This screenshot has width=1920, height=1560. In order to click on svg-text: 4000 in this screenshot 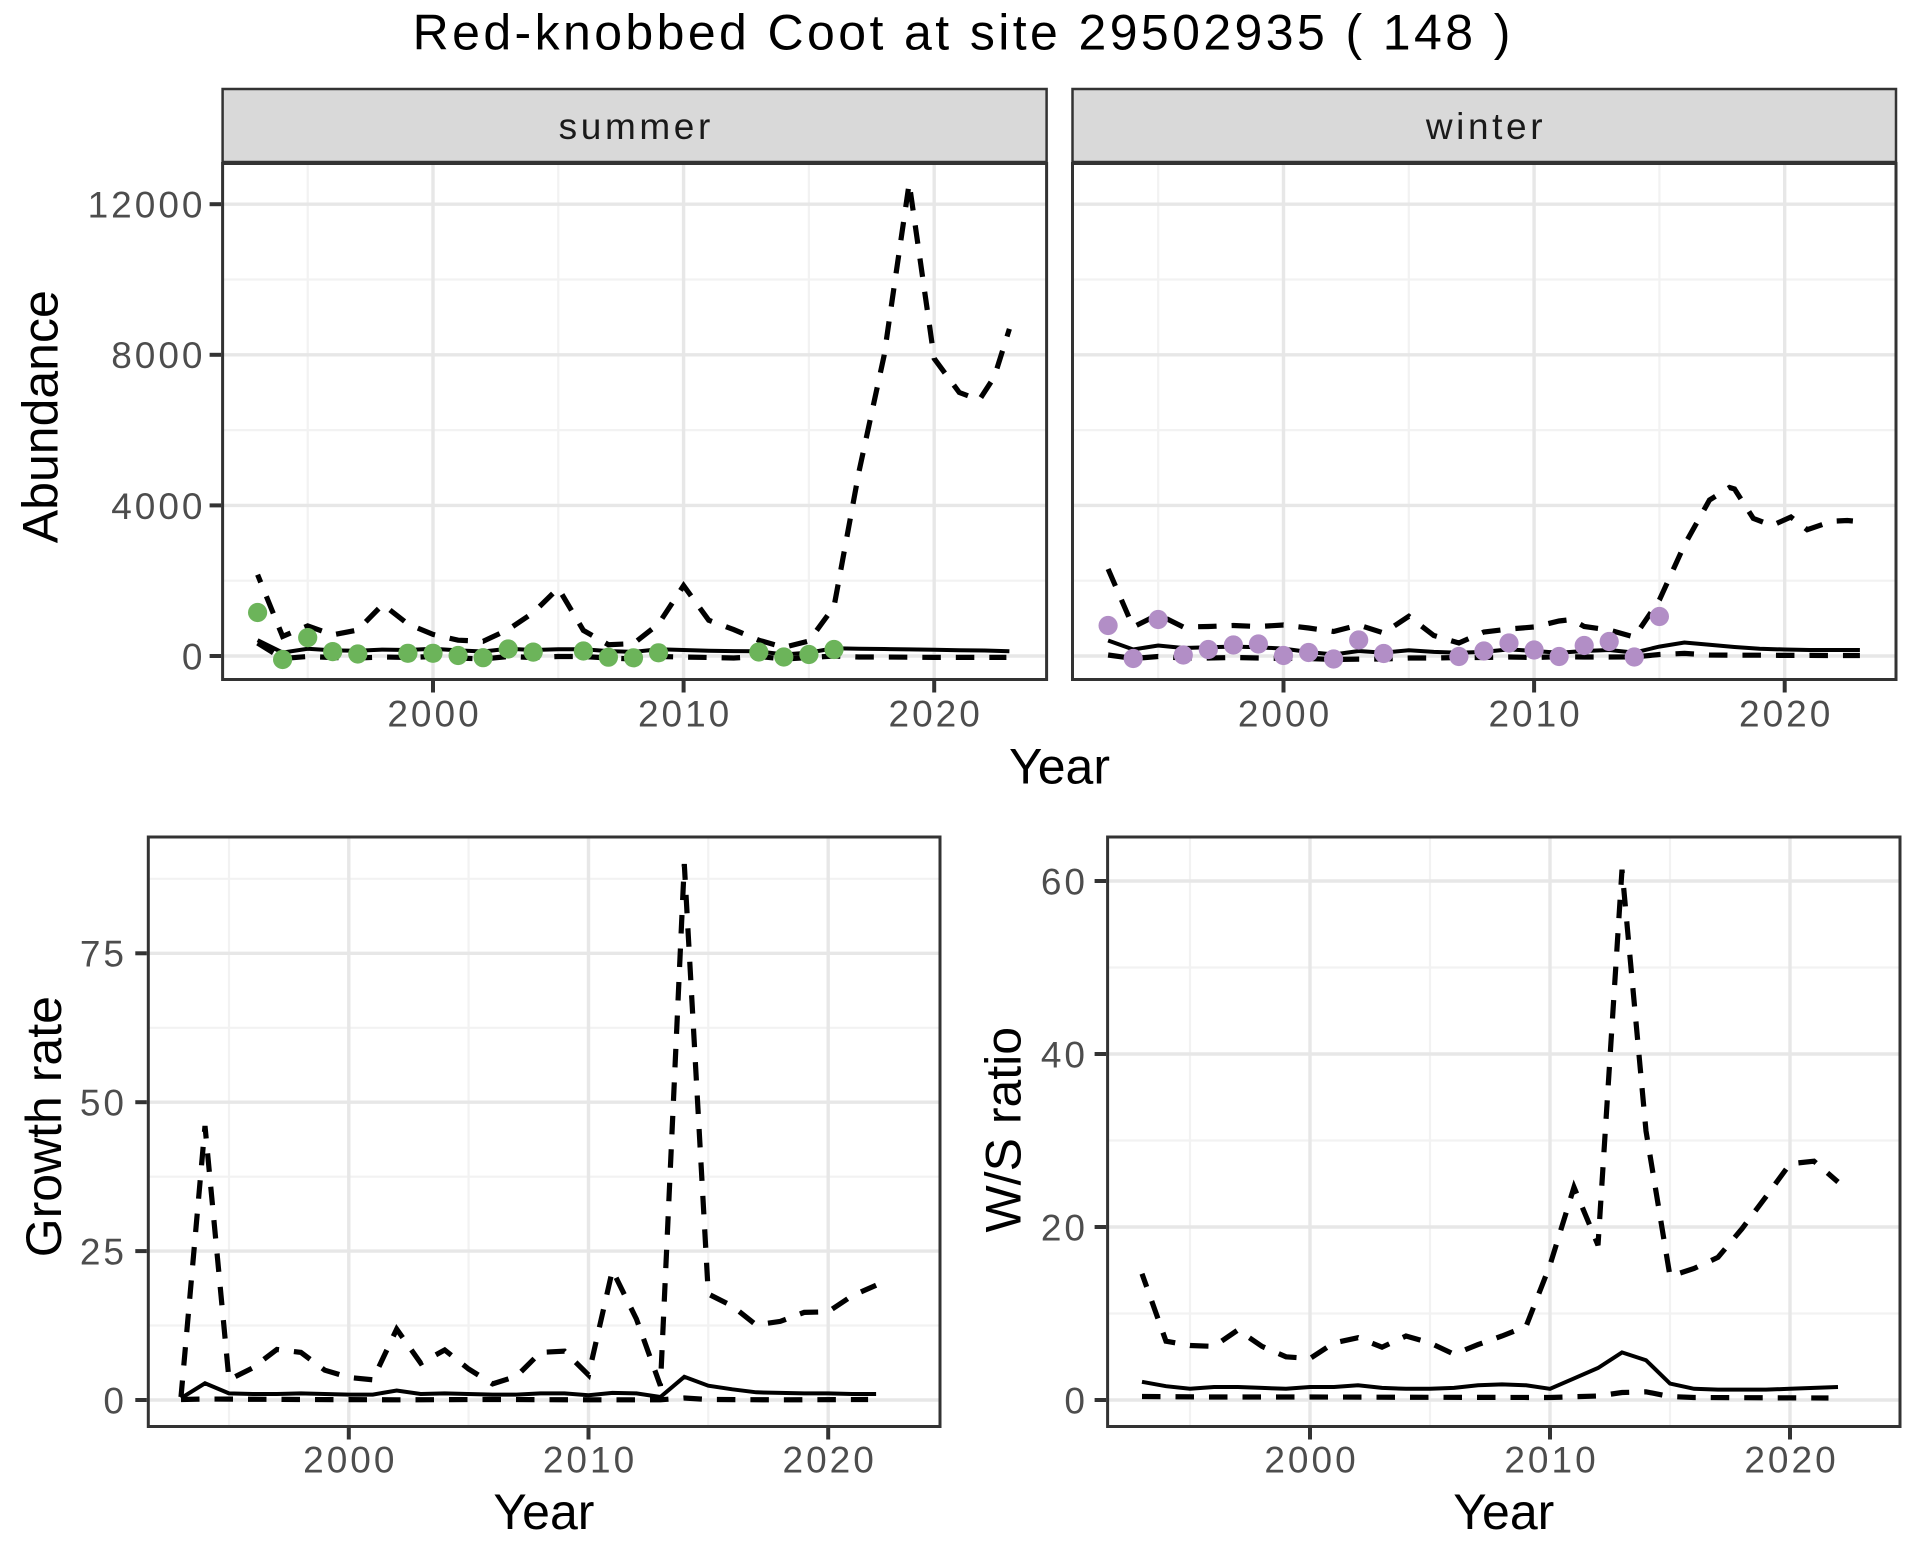, I will do `click(158, 506)`.